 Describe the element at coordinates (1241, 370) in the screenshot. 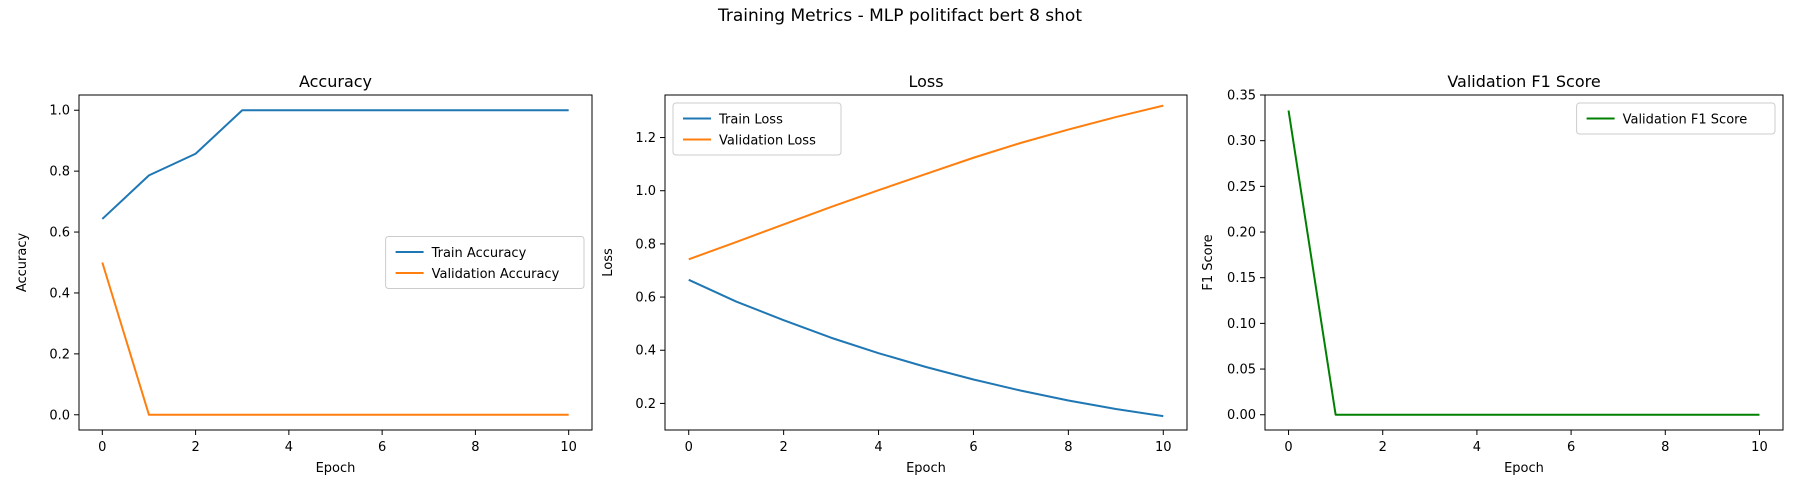

I see `y-tick-label: 0.05` at that location.